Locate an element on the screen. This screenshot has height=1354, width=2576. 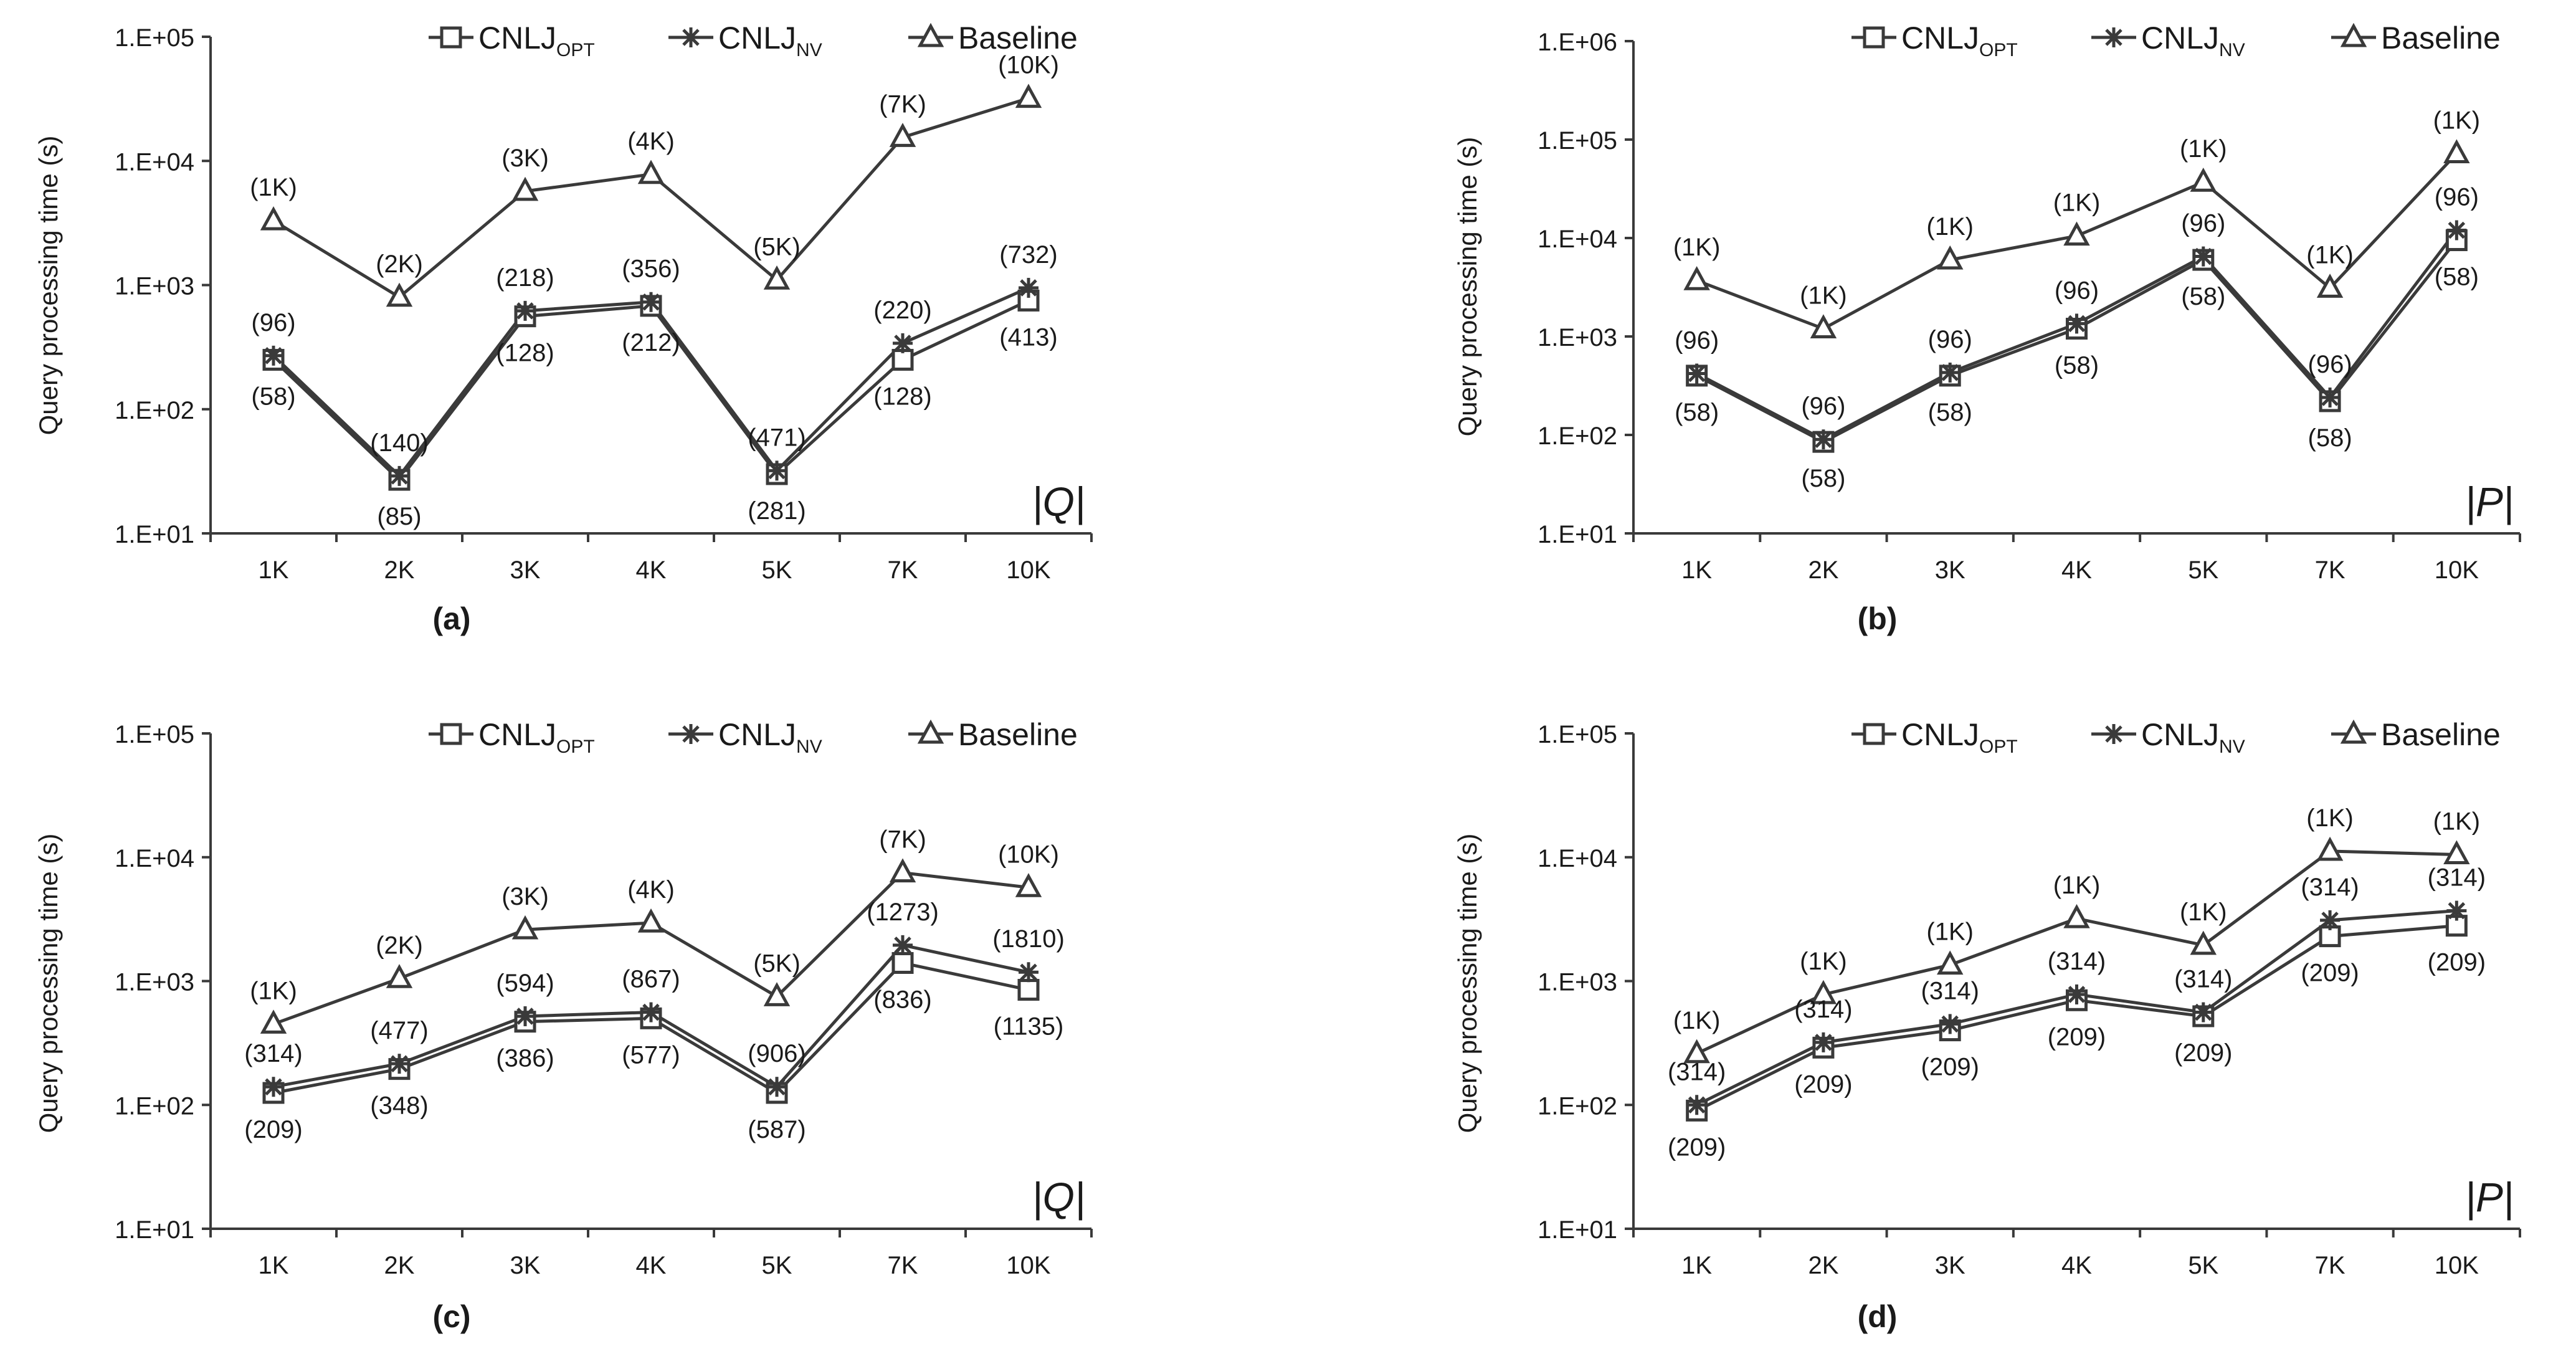
panel-label: (a) is located at coordinates (451, 618).